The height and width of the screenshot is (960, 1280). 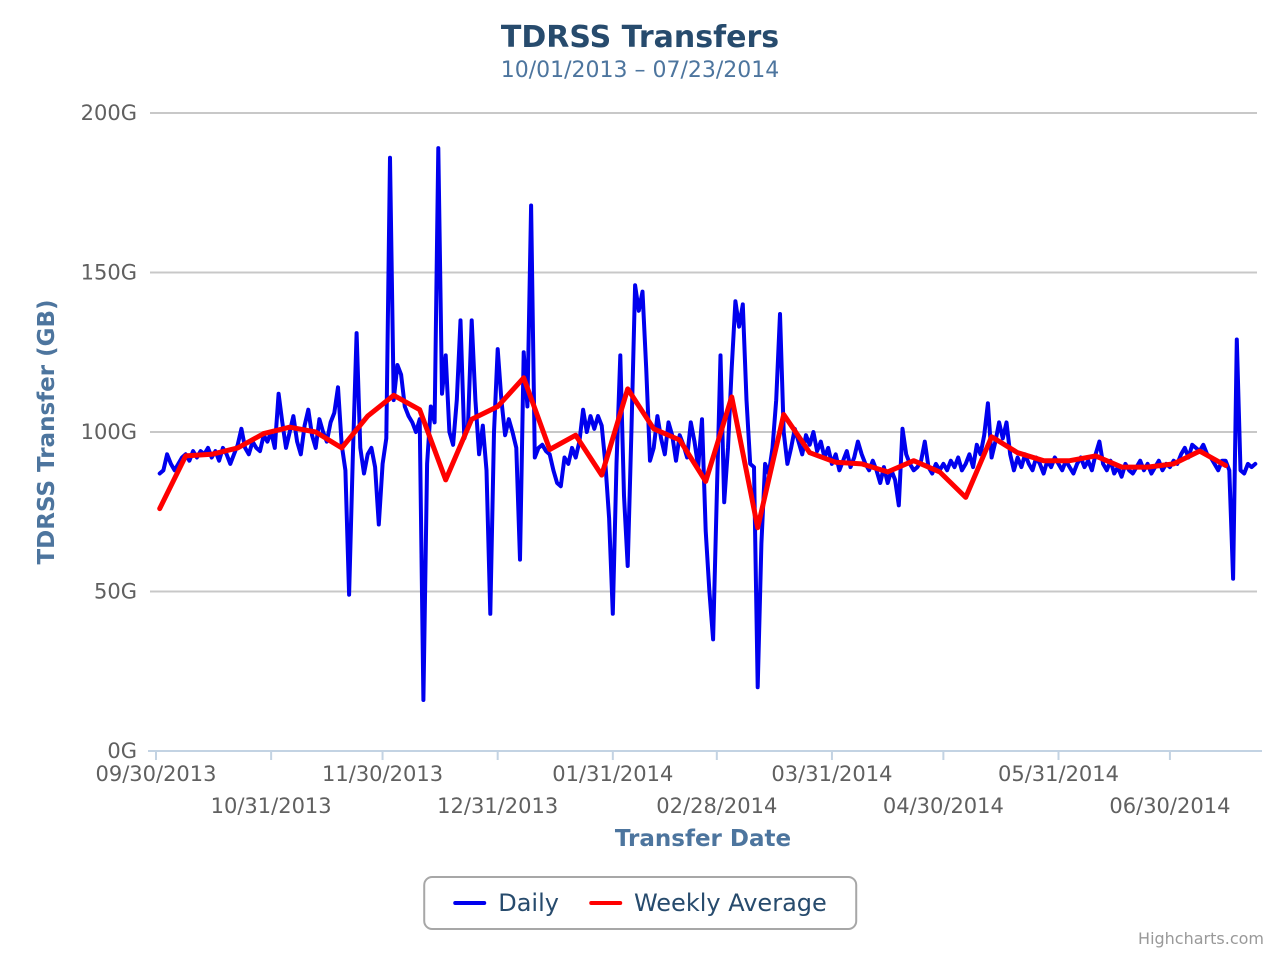 I want to click on chart-title: TDRSS Transfers, so click(x=640, y=37).